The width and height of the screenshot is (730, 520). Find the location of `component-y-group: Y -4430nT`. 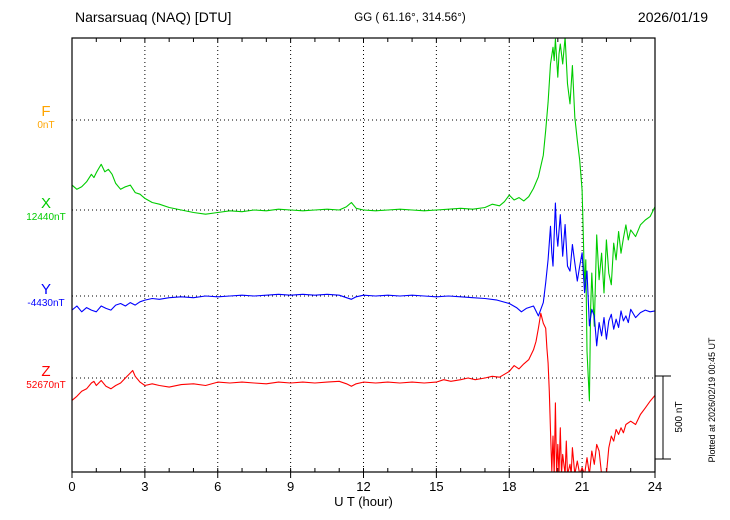

component-y-group: Y -4430nT is located at coordinates (46, 295).